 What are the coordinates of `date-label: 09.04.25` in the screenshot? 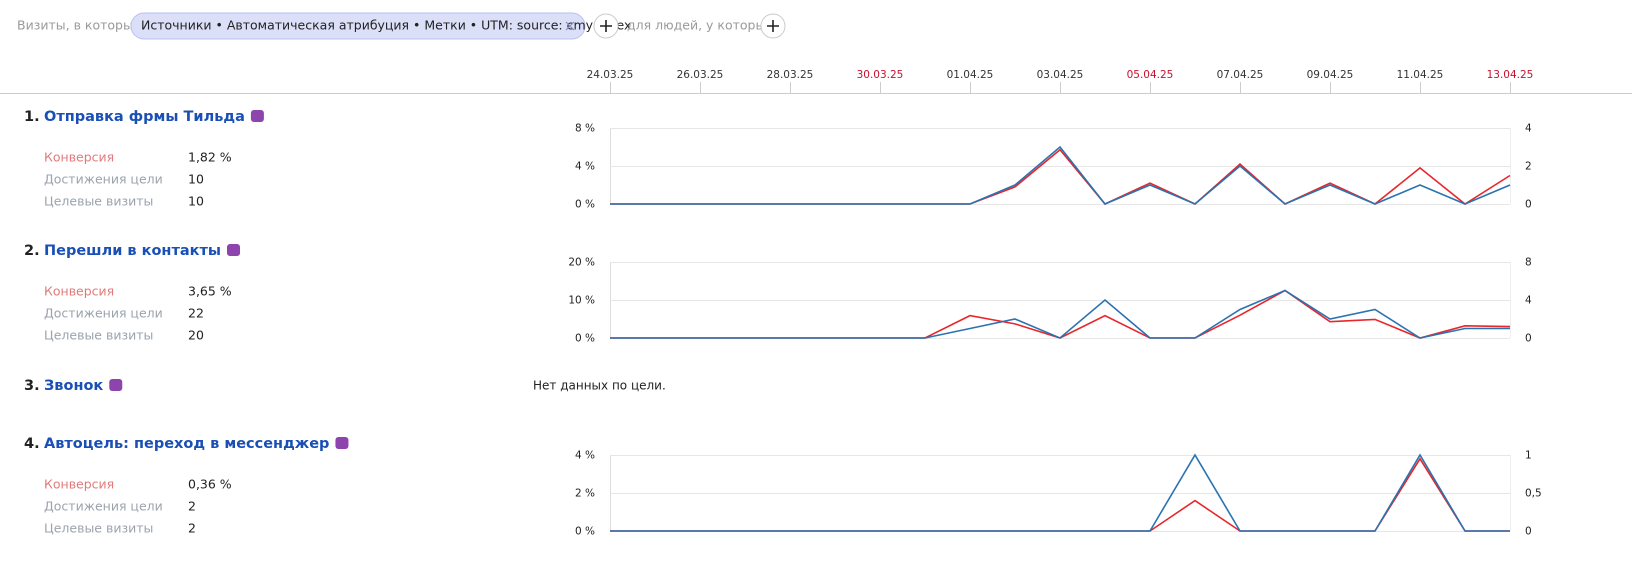 It's located at (1330, 75).